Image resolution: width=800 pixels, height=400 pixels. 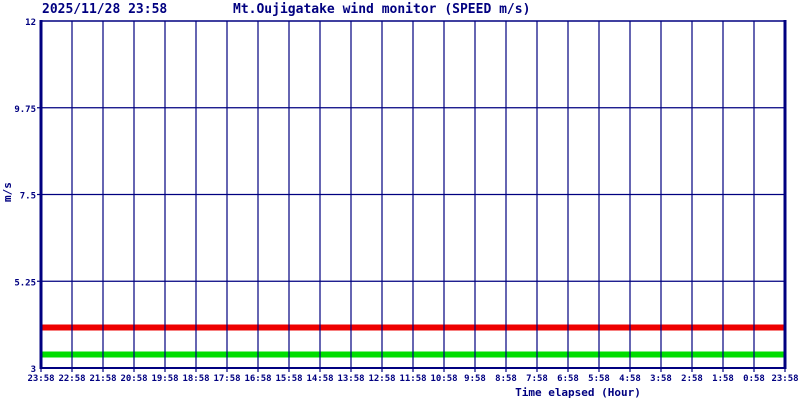 I want to click on report-timestamp: 2025/11/28 23:58, so click(x=105, y=9).